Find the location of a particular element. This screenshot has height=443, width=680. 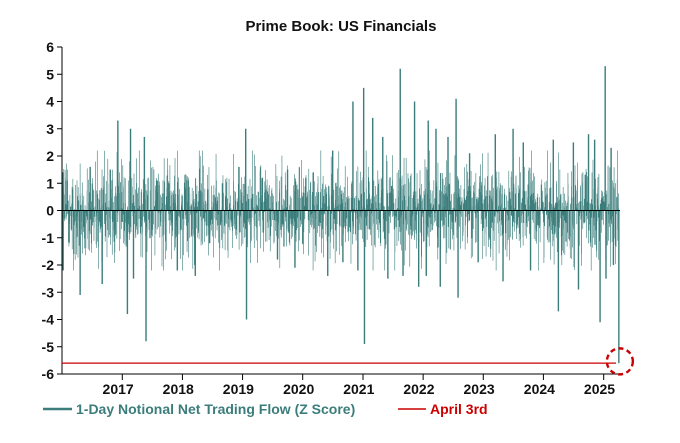

x-tick-label: 2025 is located at coordinates (599, 389).